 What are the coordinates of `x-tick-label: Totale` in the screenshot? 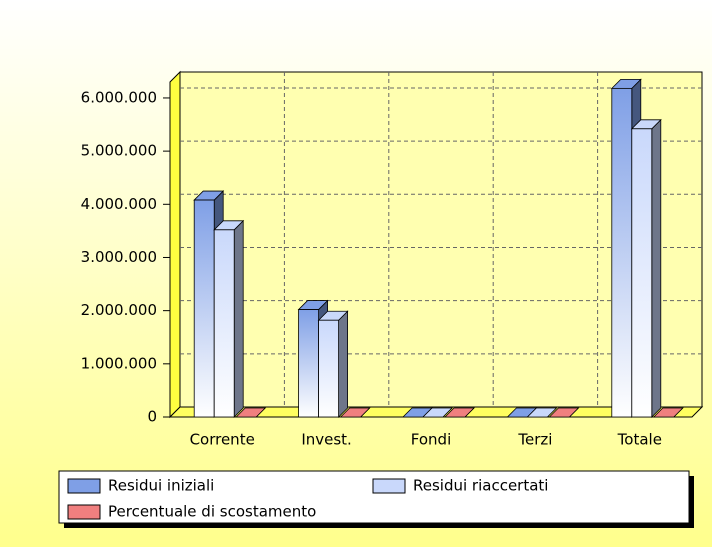 It's located at (639, 440).